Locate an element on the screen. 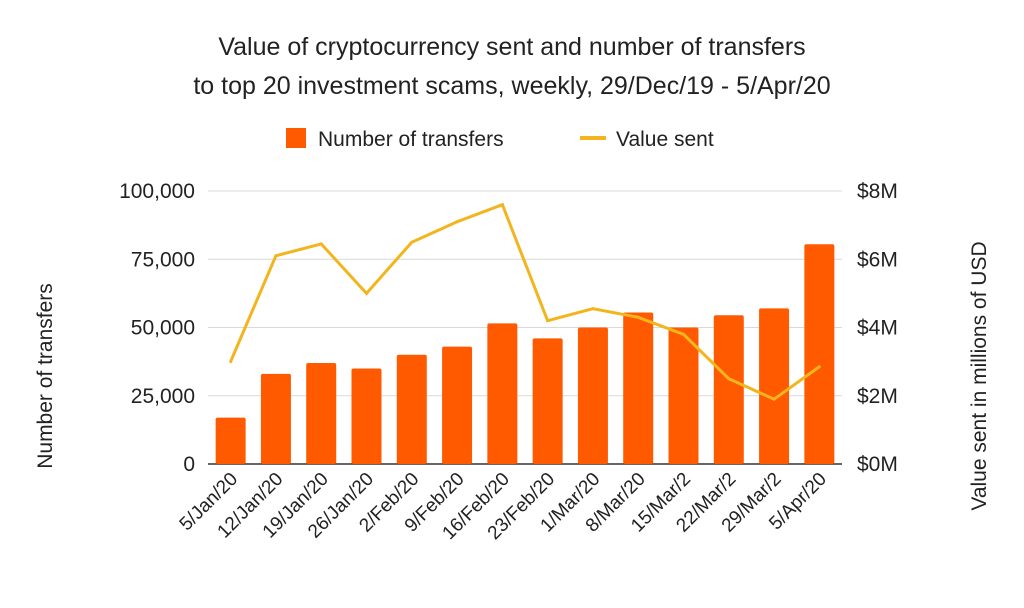 This screenshot has height=608, width=1024. right-tick-label: $4M is located at coordinates (877, 328).